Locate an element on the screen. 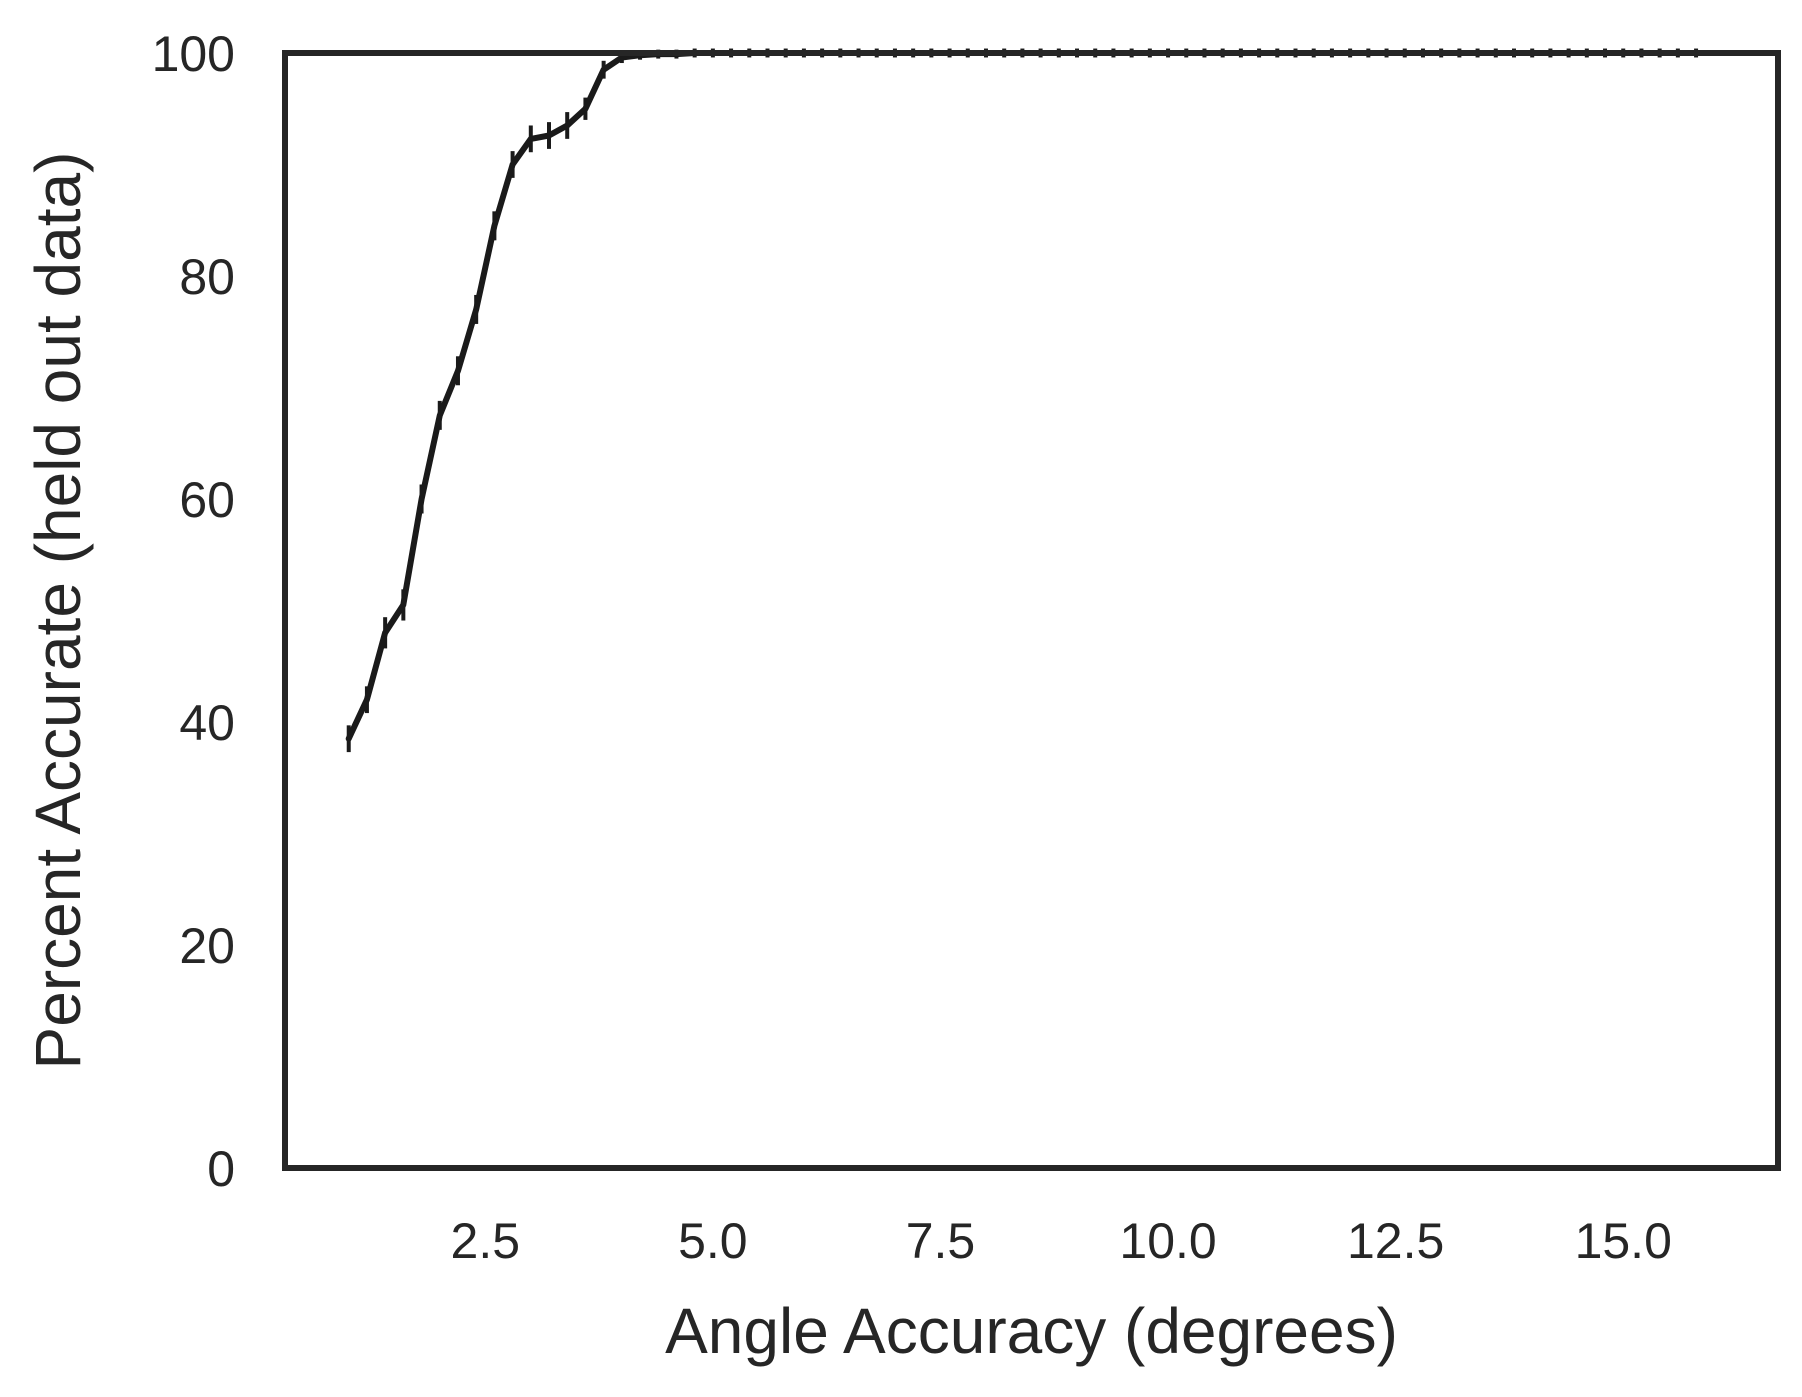  y-tick-label: 60 is located at coordinates (207, 500).